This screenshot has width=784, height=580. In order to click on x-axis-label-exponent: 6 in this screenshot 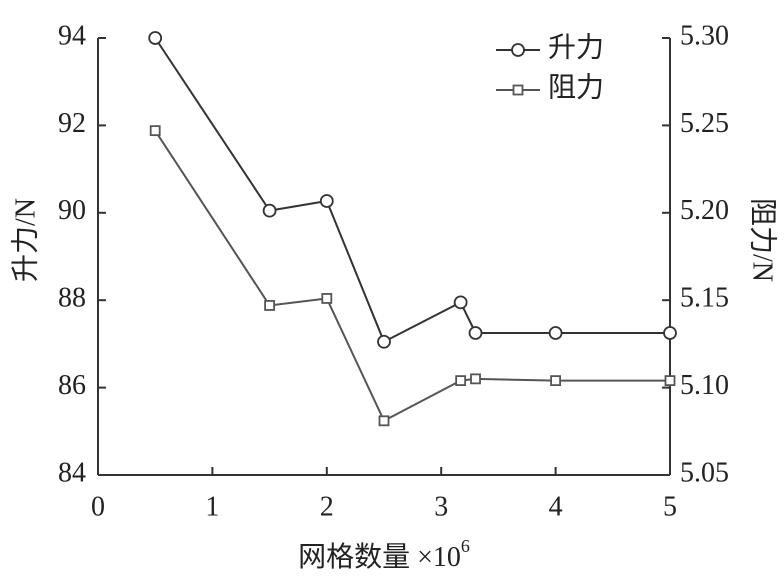, I will do `click(465, 546)`.